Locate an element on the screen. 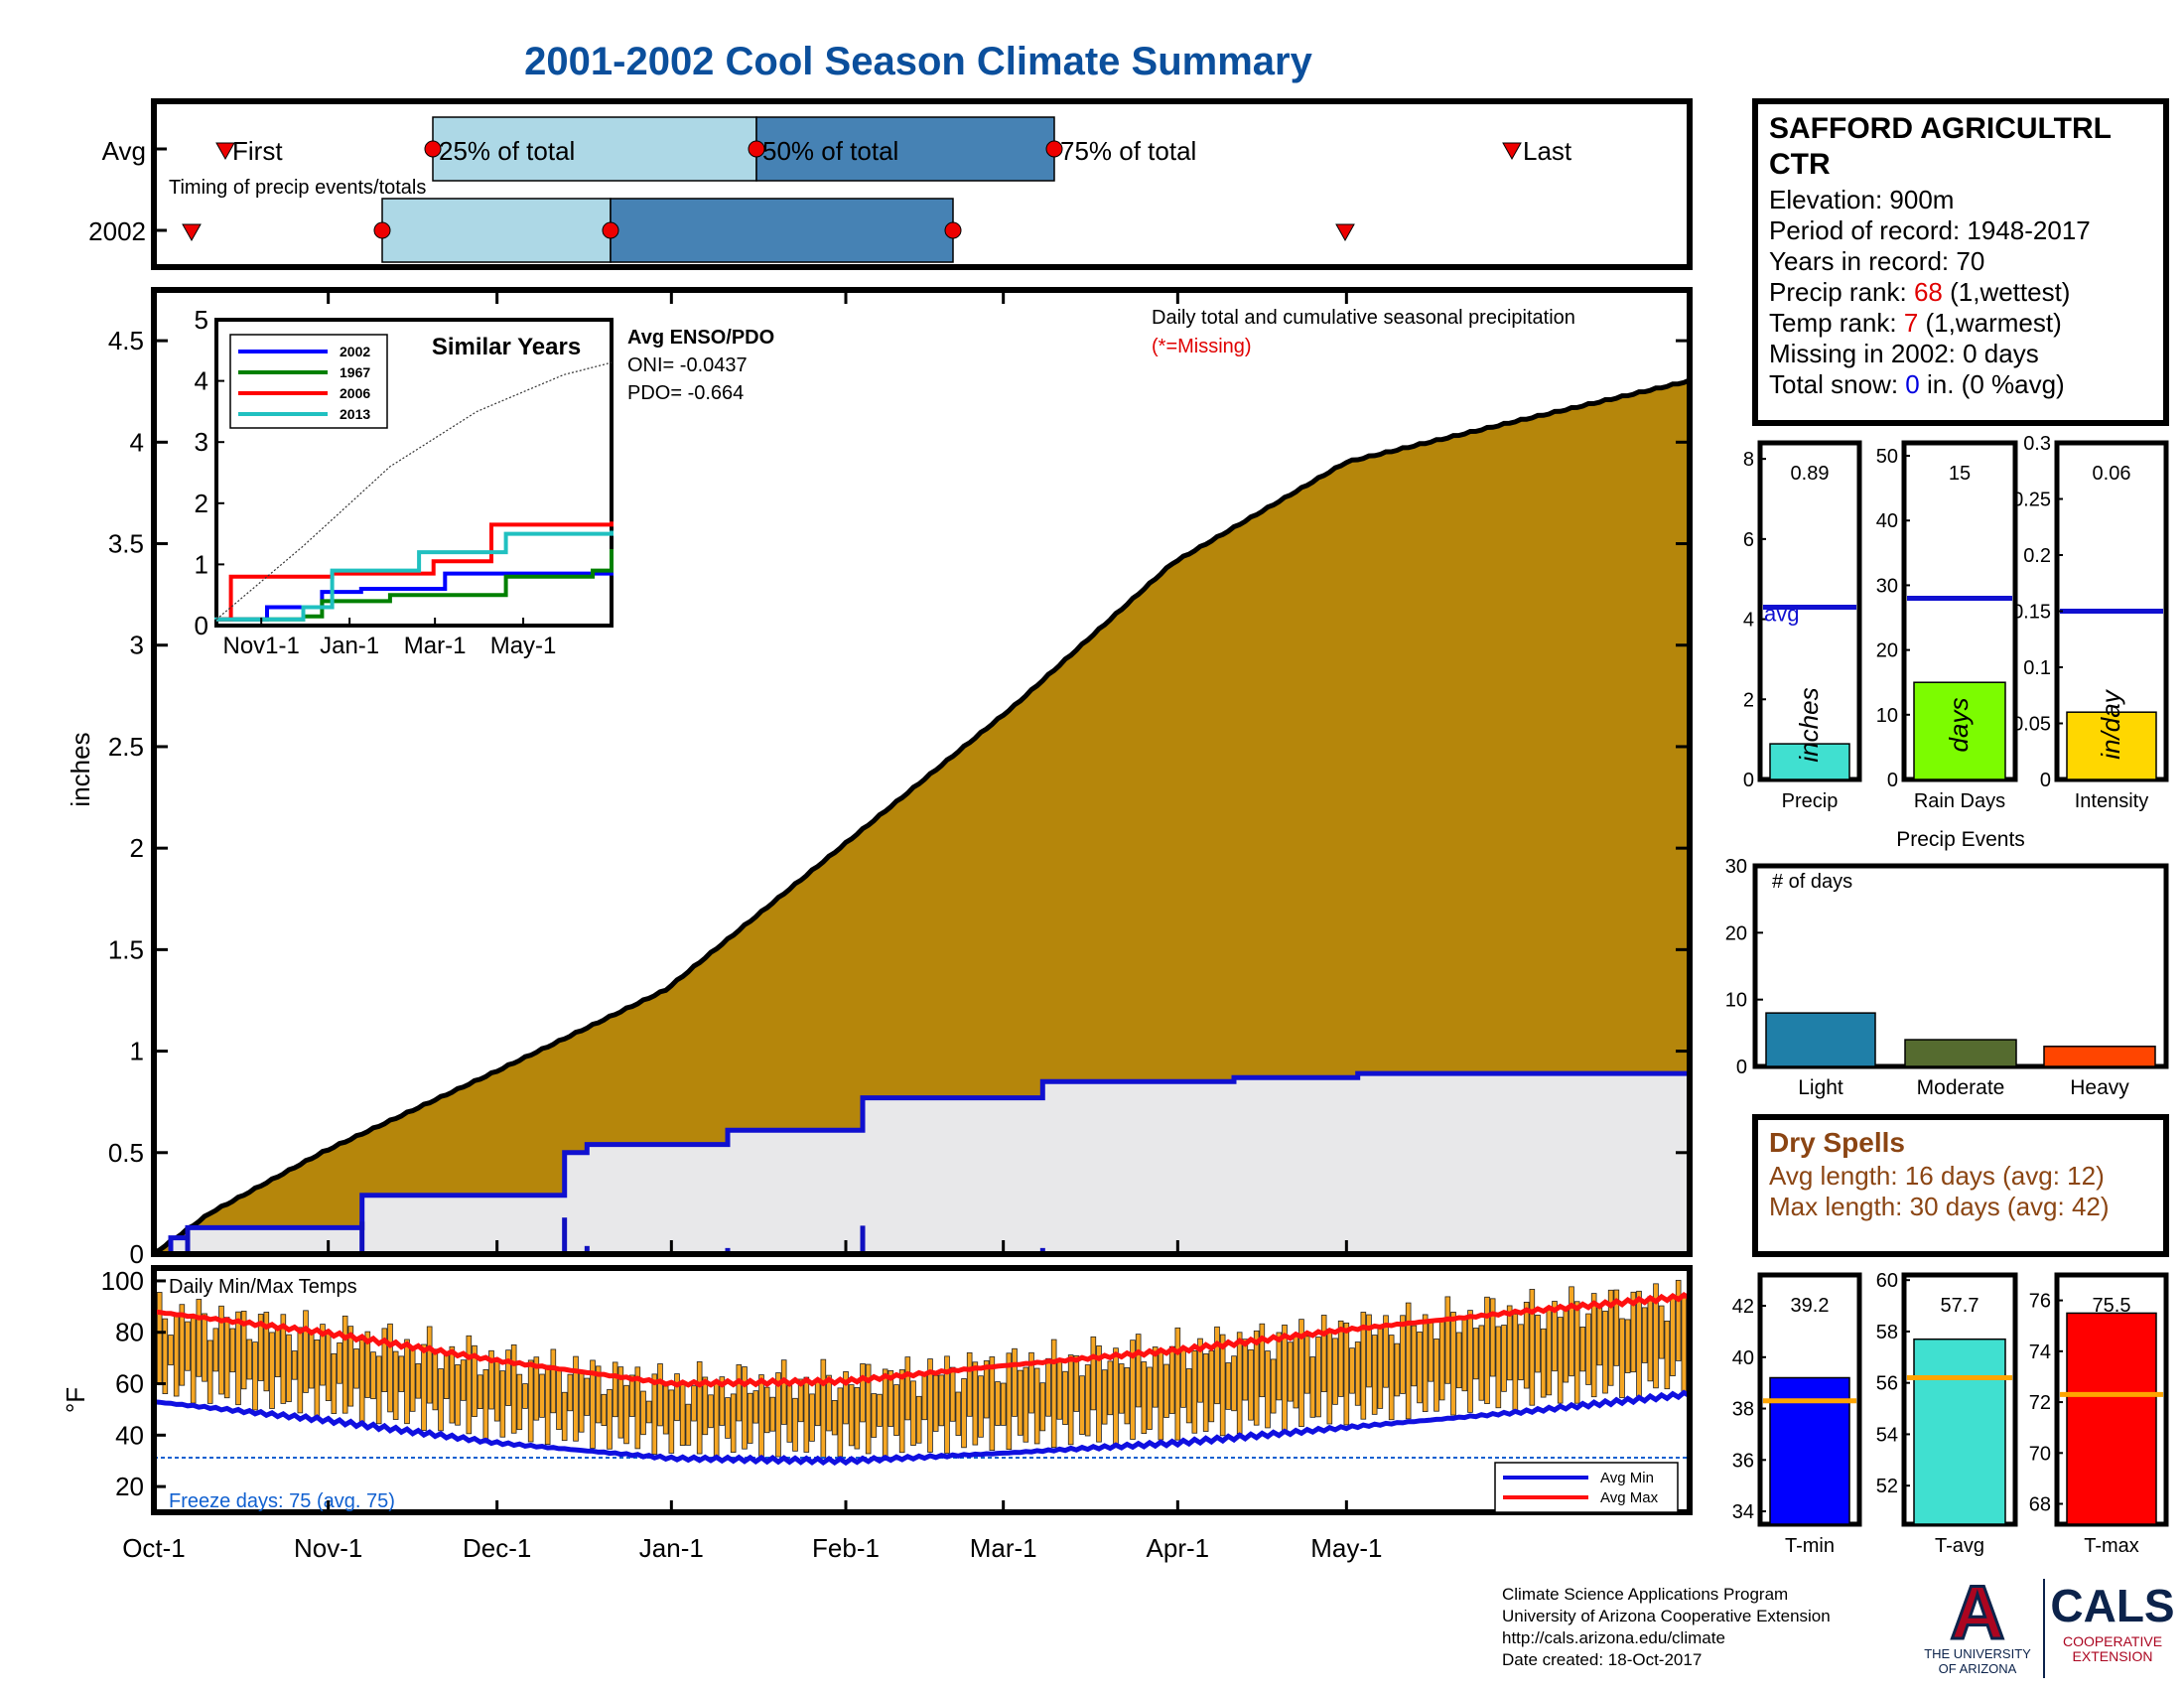  inset-x-tick-label: Mar-1 is located at coordinates (435, 646).